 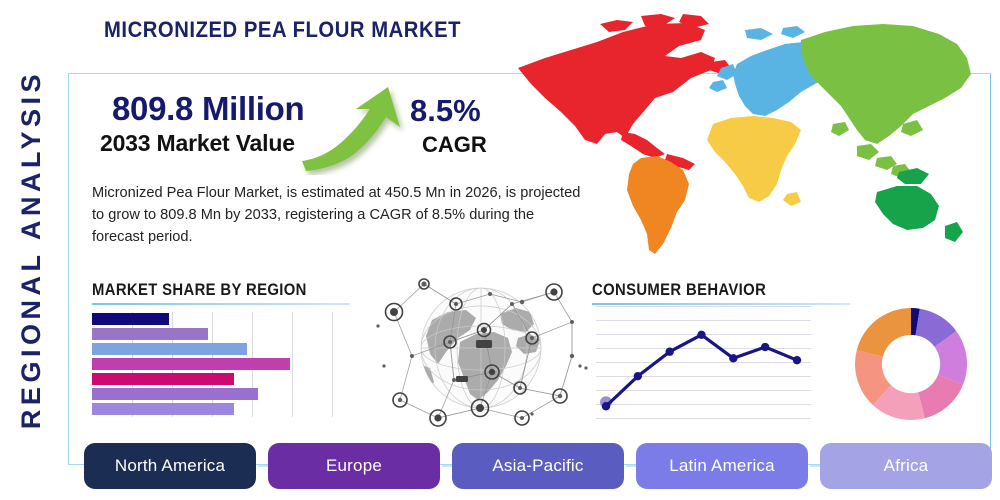 I want to click on line-chart-consumer-behavior, so click(x=703, y=362).